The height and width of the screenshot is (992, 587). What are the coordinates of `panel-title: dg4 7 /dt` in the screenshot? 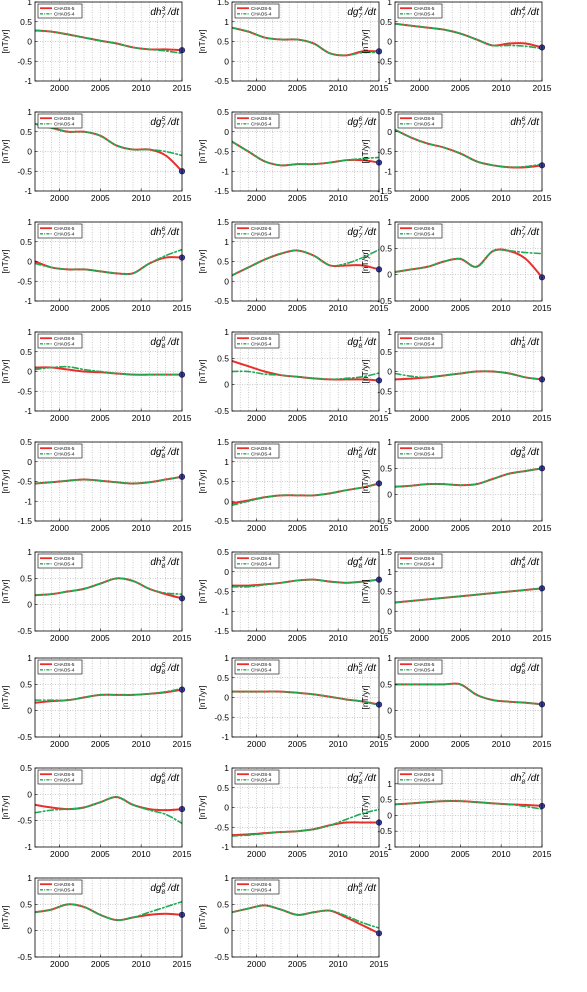 It's located at (362, 13).